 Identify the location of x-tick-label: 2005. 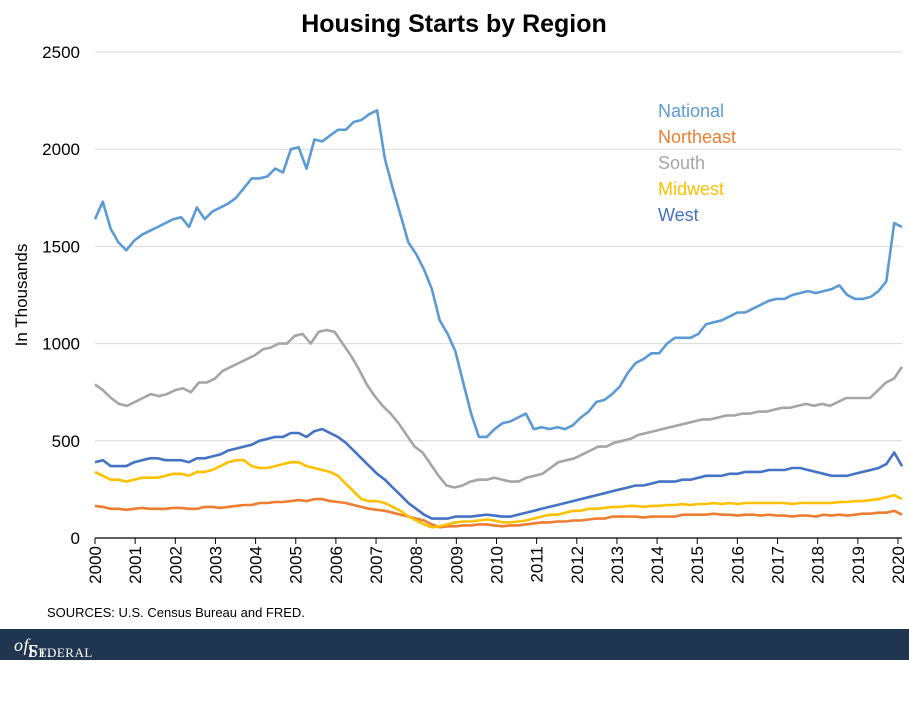
(296, 565).